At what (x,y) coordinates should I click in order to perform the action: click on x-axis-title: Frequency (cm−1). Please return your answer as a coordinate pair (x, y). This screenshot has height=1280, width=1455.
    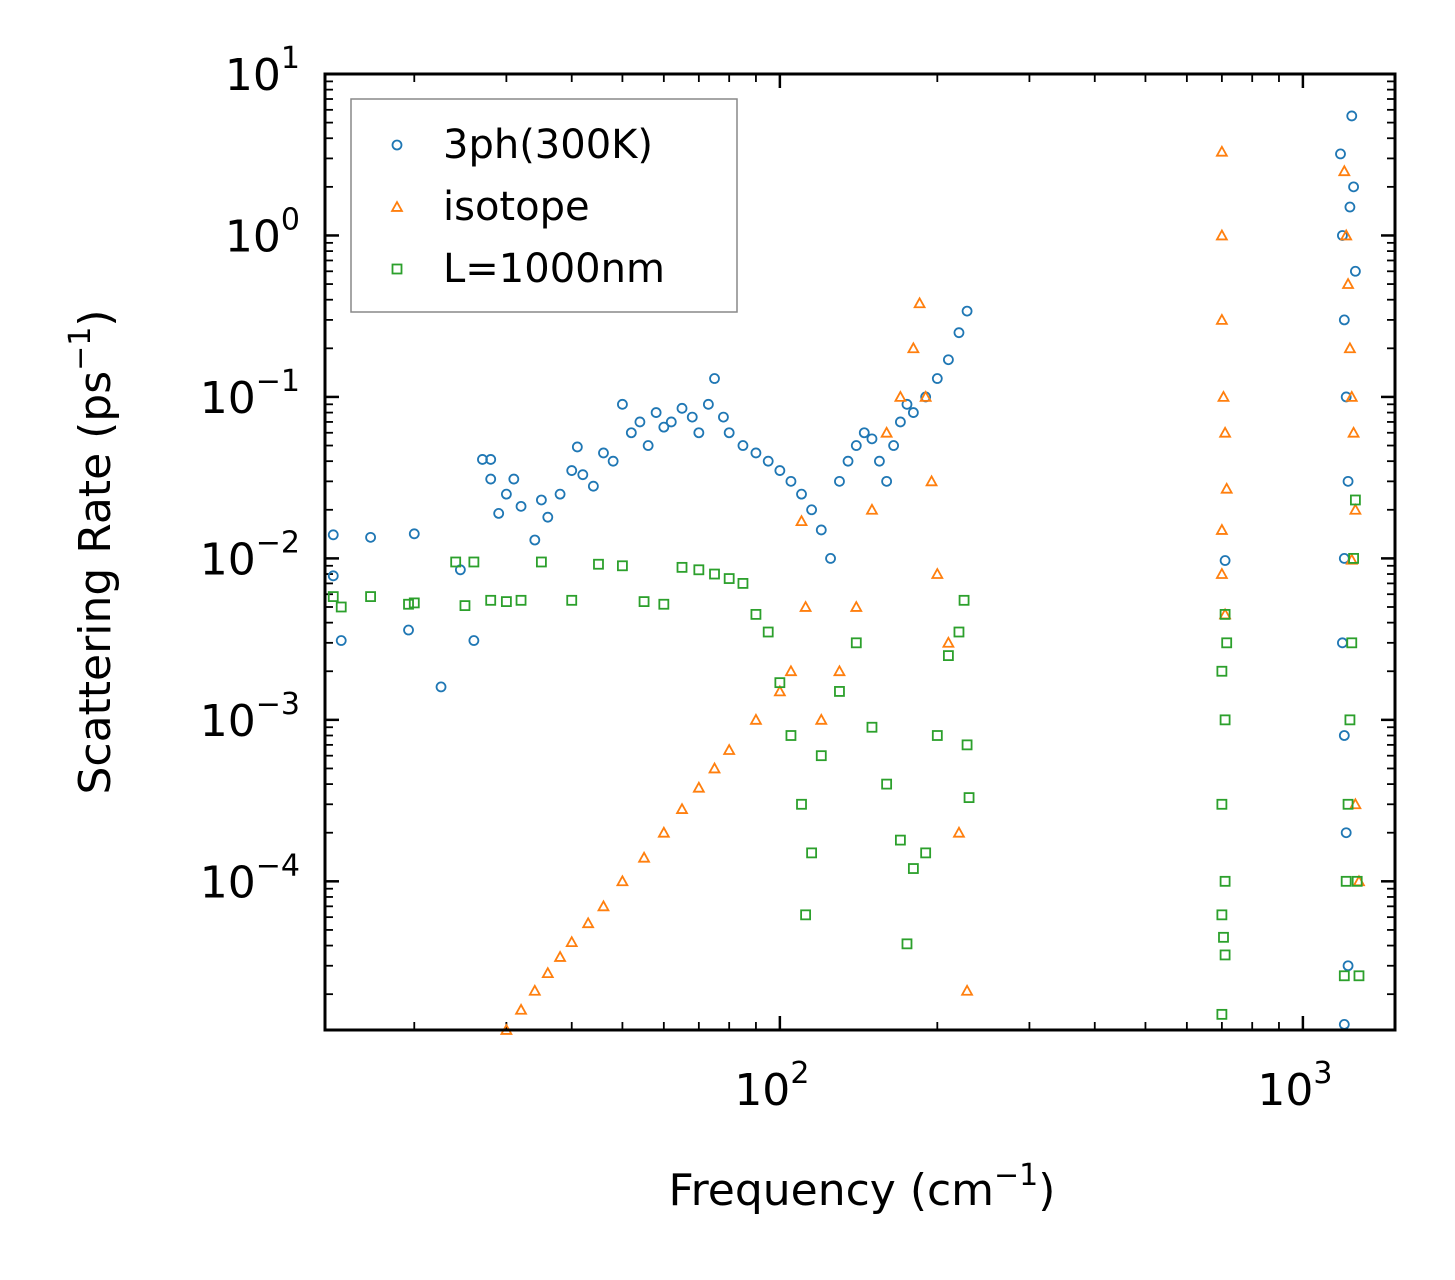
    Looking at the image, I should click on (862, 1187).